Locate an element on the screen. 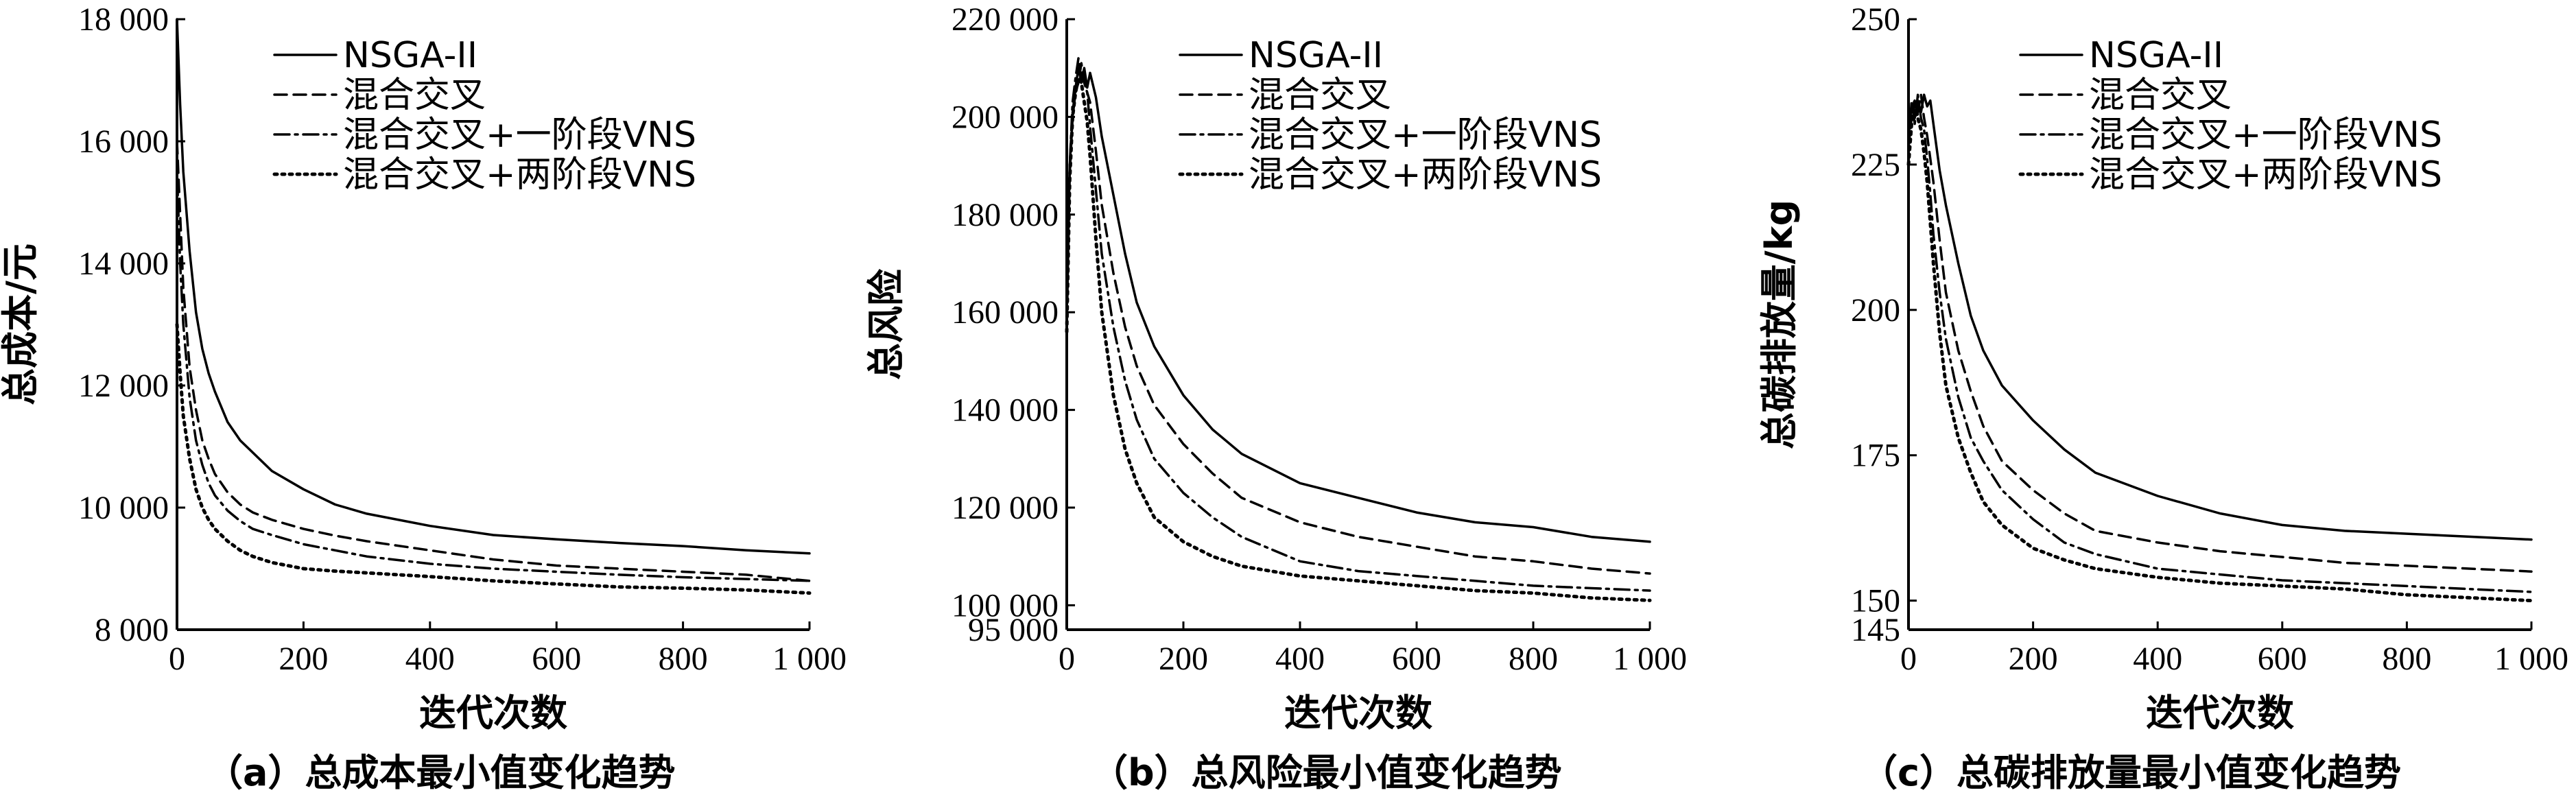 The height and width of the screenshot is (795, 2576). panel-a-x-tick-label: 400 is located at coordinates (430, 659).